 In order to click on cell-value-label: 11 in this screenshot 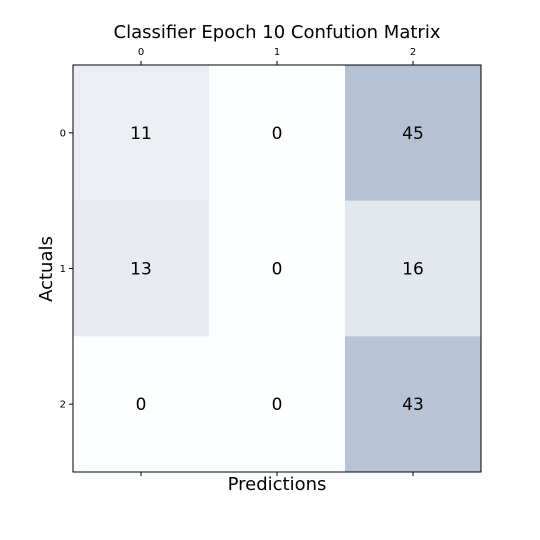, I will do `click(141, 134)`.